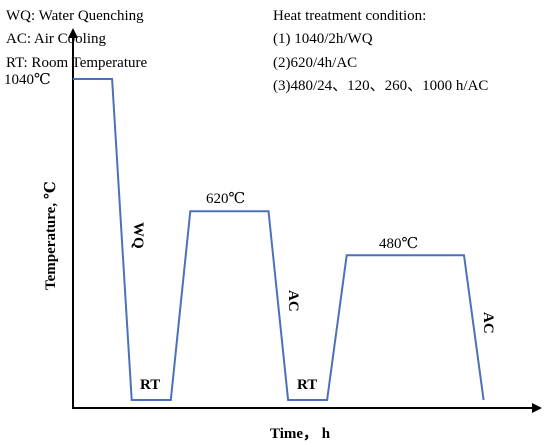 The image size is (550, 447). Describe the element at coordinates (380, 86) in the screenshot. I see `legend-condition-3: (3)480/24、120、260、1000 h/AC` at that location.